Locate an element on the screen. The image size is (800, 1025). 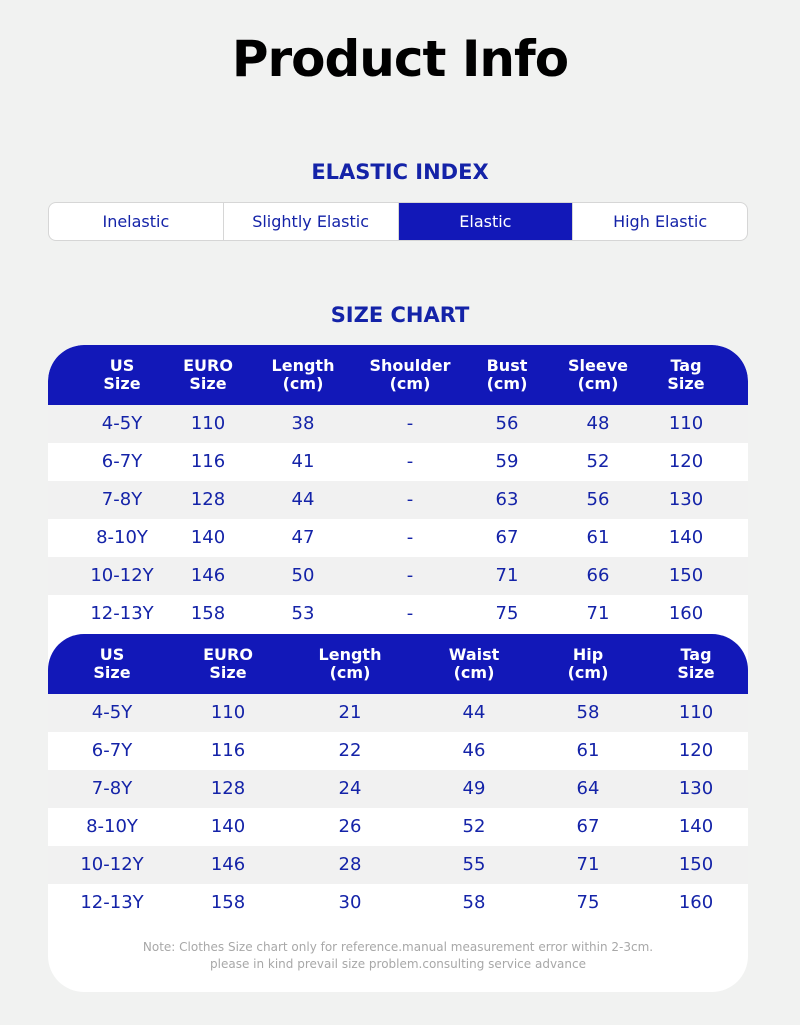
tops-cell: 120 is located at coordinates (686, 461).